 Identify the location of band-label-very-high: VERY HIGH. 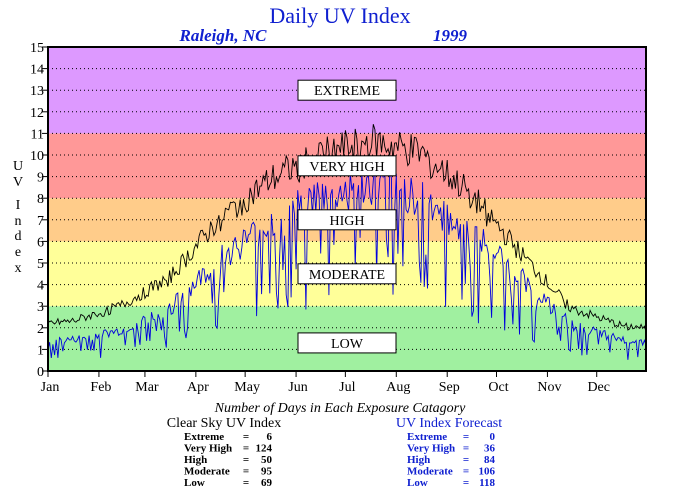
(347, 166).